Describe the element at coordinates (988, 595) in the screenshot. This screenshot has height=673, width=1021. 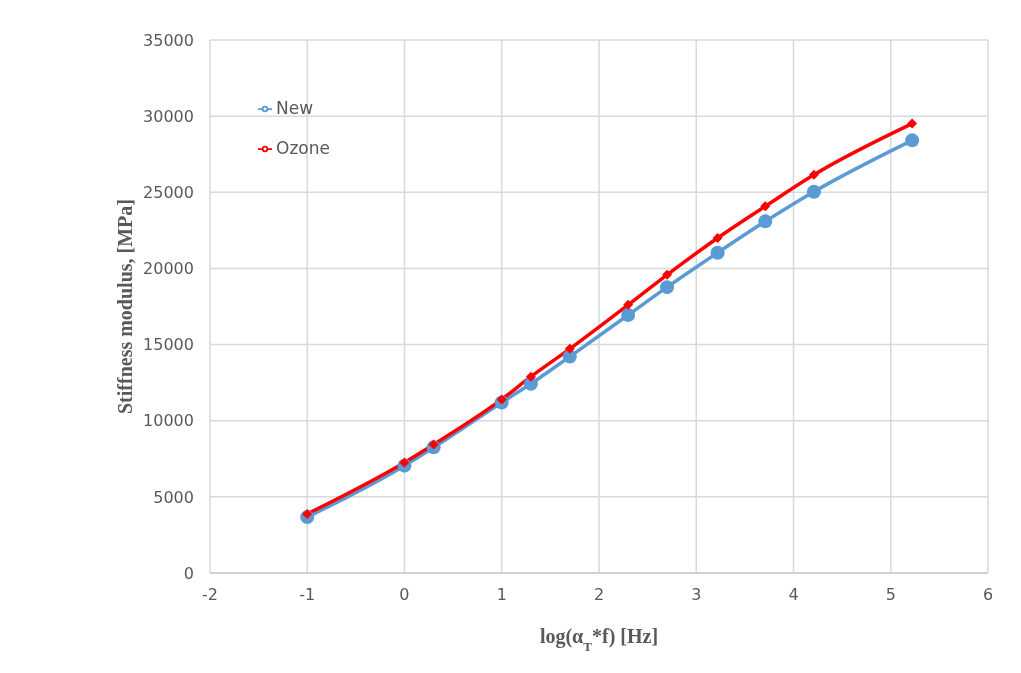
I see `x-tick-label: 6` at that location.